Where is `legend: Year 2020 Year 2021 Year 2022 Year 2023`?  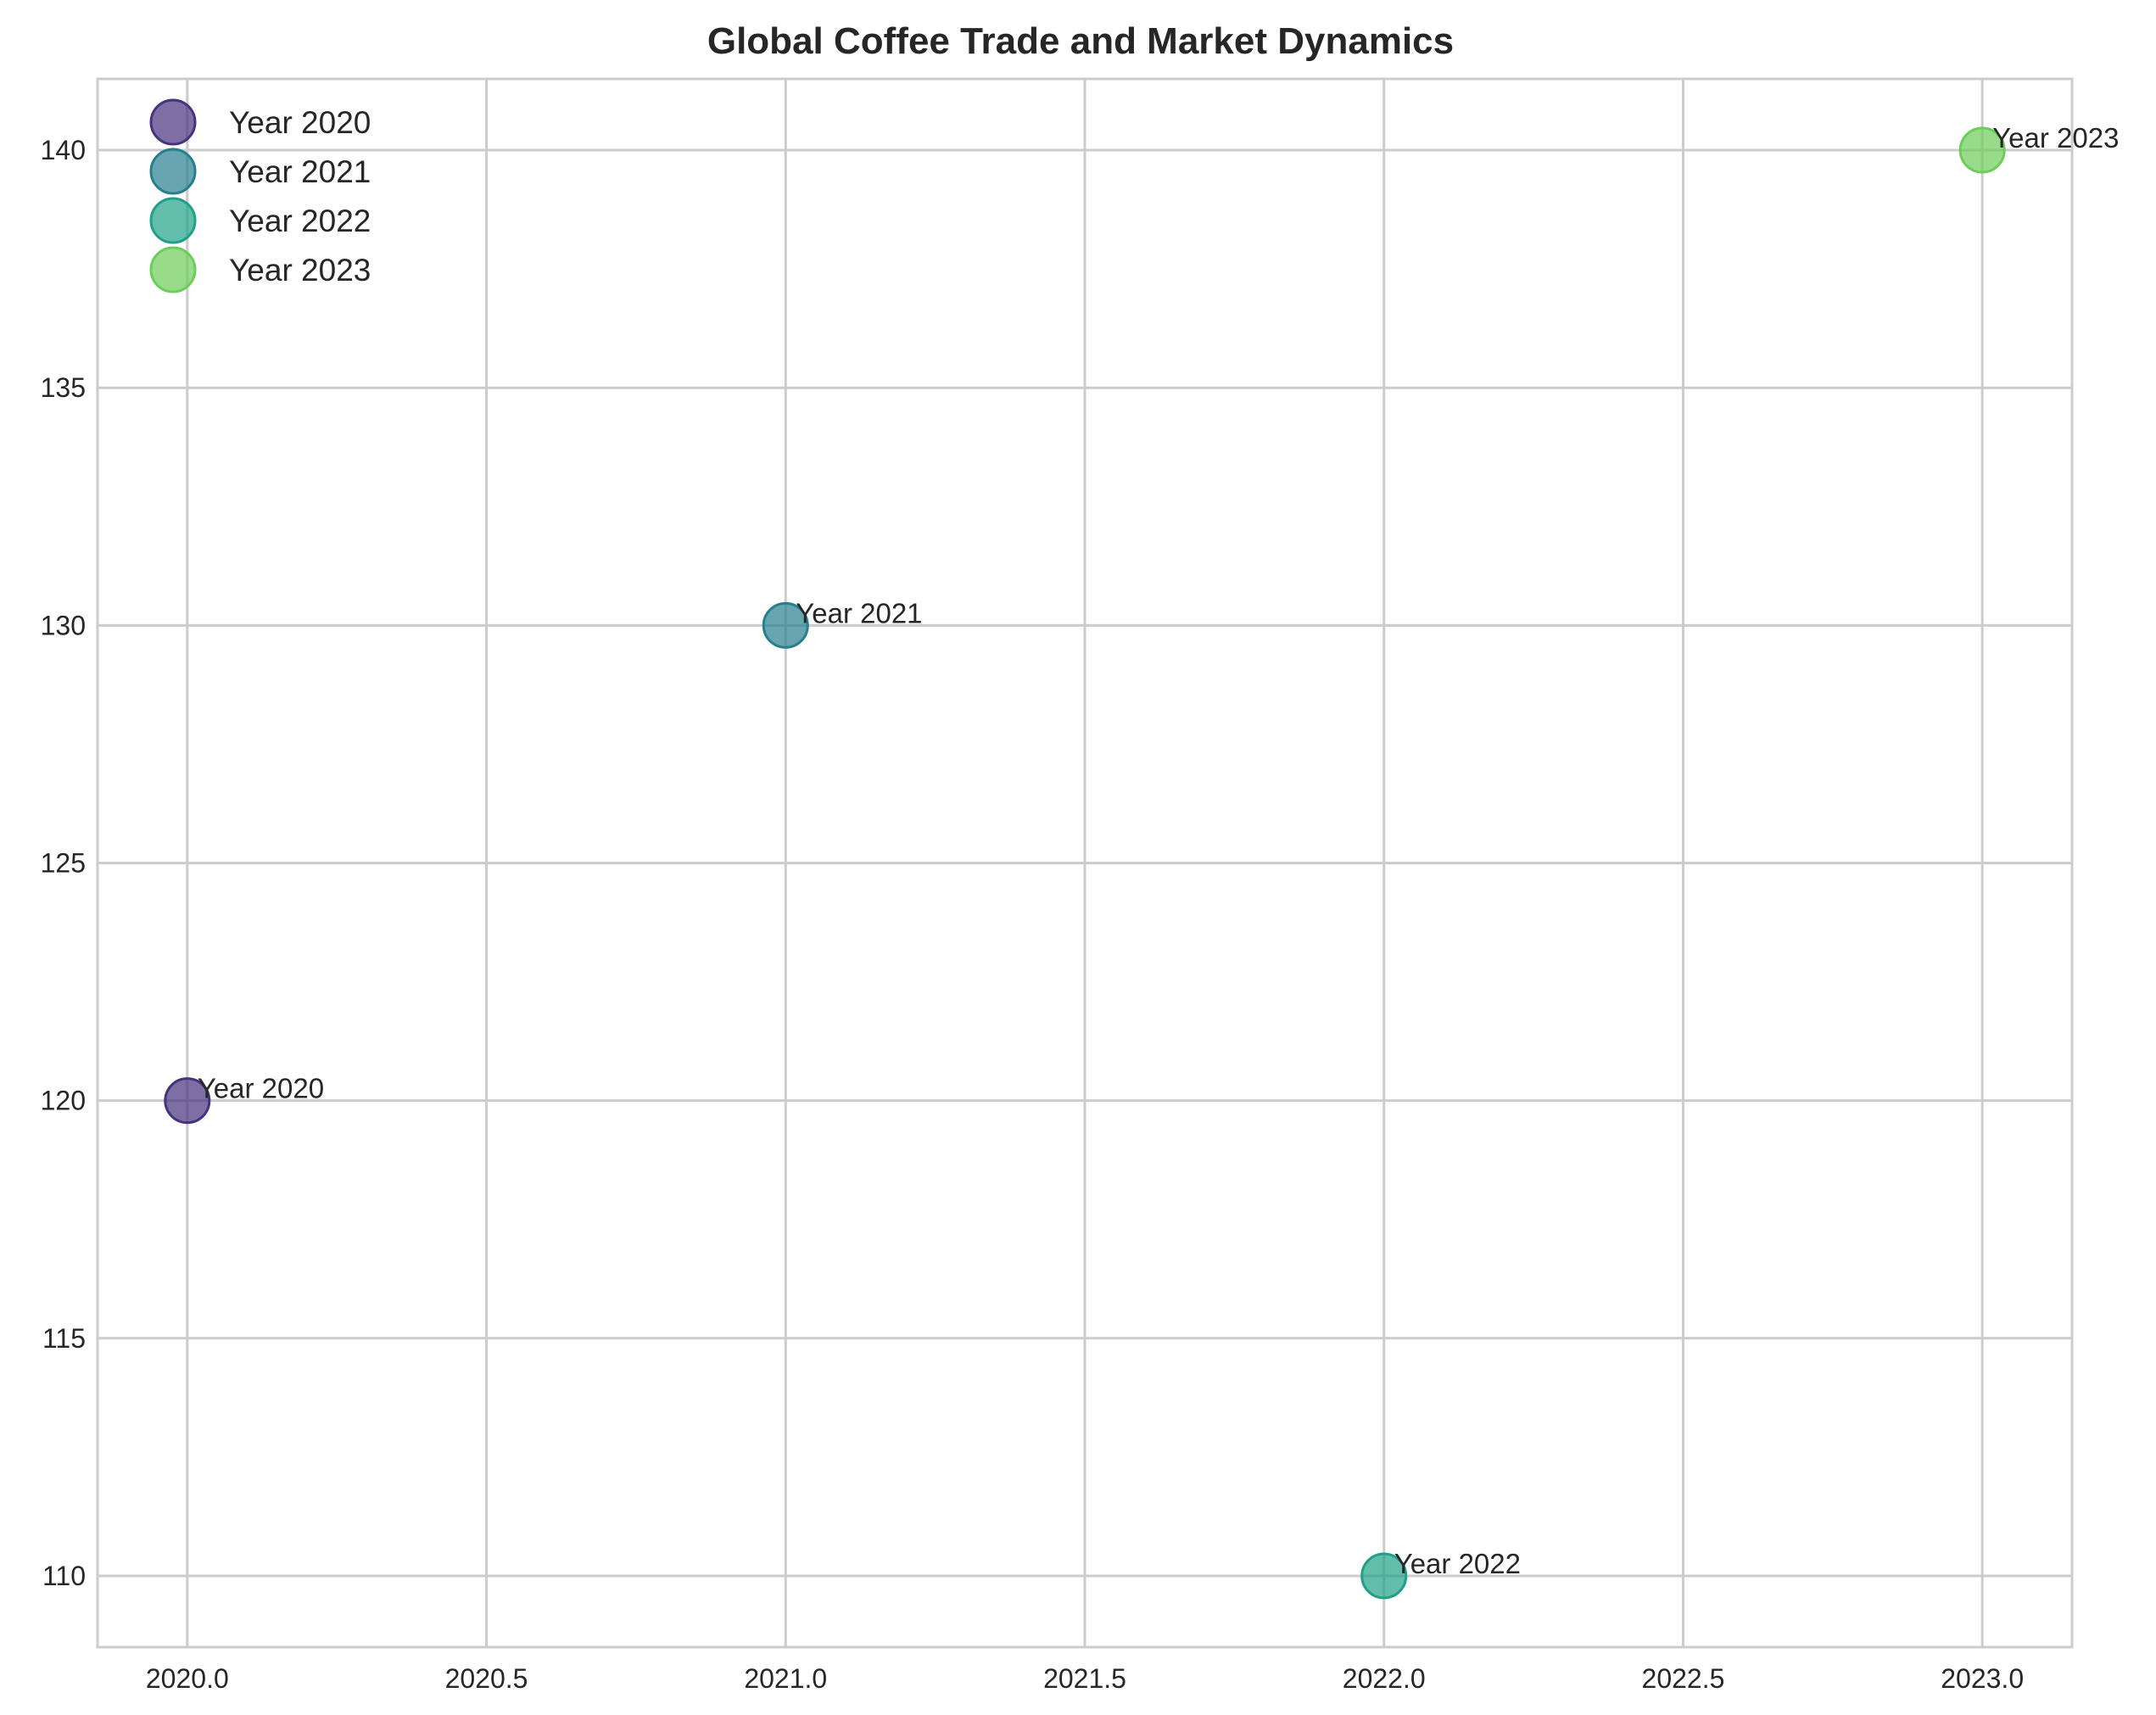 legend: Year 2020 Year 2021 Year 2022 Year 2023 is located at coordinates (260, 195).